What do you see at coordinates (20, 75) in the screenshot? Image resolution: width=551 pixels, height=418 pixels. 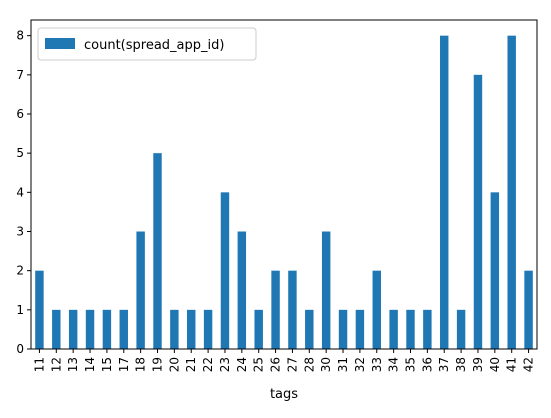 I see `y-tick-label: 7` at bounding box center [20, 75].